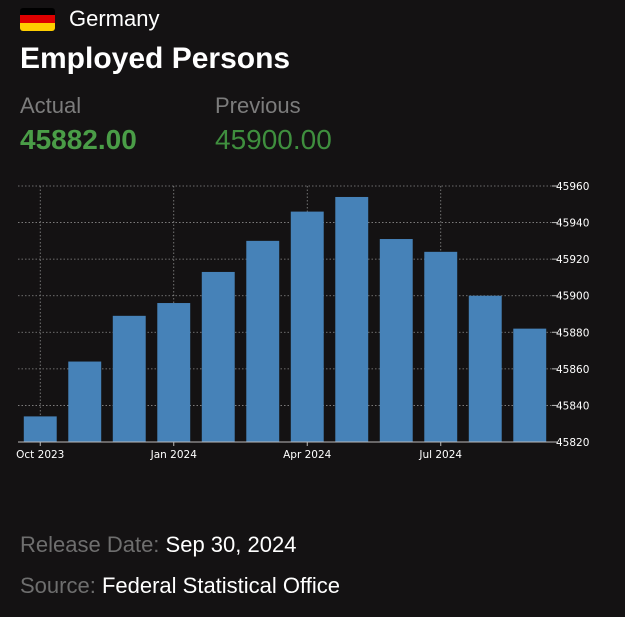 This screenshot has width=625, height=617. What do you see at coordinates (572, 297) in the screenshot?
I see `y-tick-label: 45900` at bounding box center [572, 297].